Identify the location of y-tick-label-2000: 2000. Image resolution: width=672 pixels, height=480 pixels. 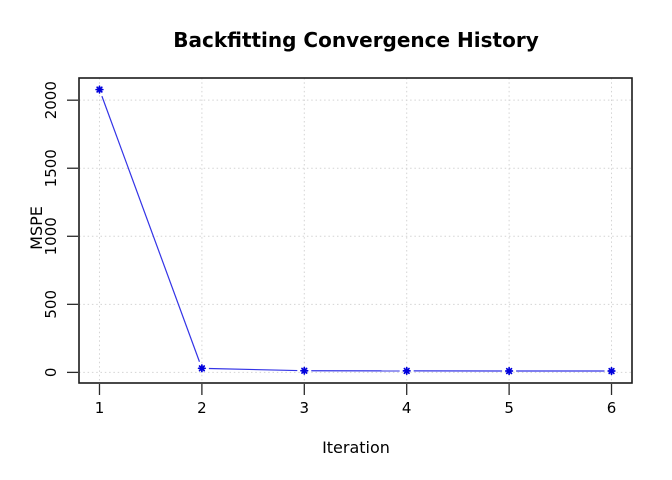
(51, 100).